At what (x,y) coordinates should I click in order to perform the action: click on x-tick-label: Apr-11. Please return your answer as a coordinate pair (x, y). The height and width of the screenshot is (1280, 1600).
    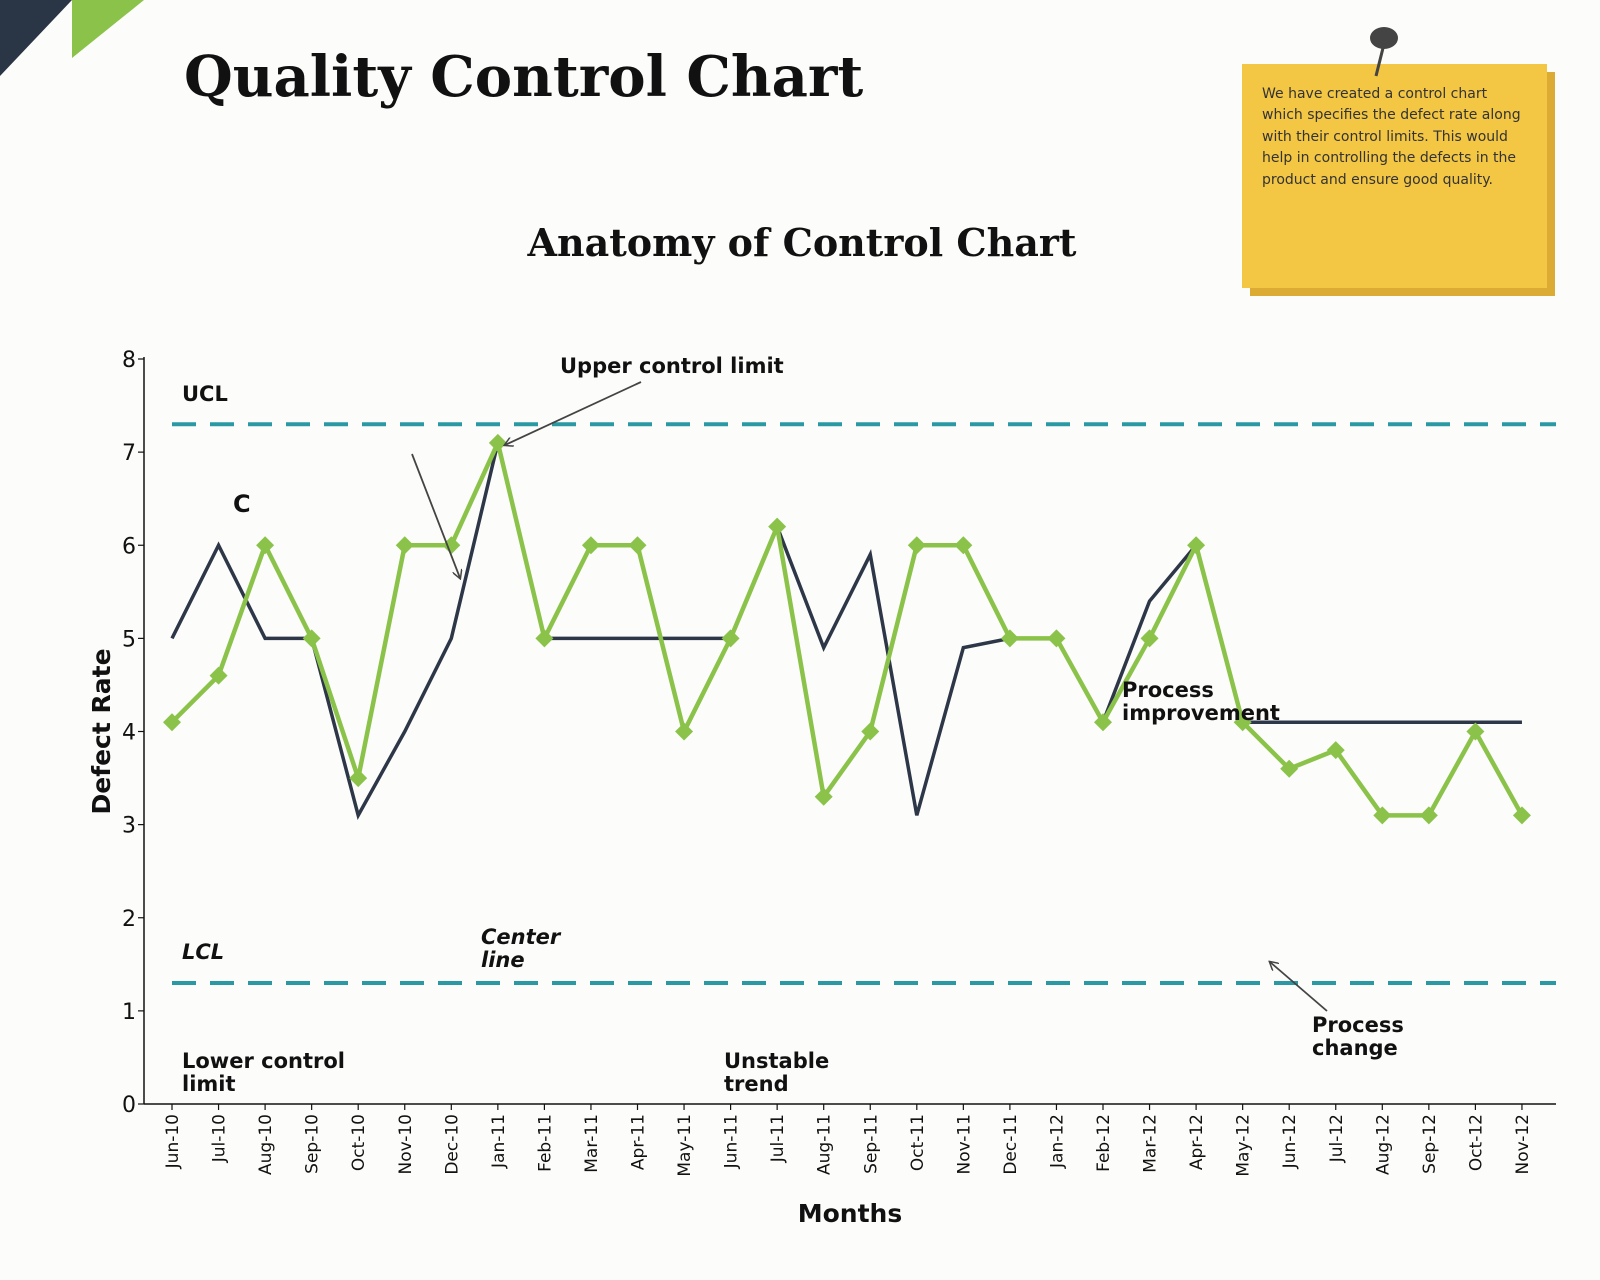
    Looking at the image, I should click on (639, 1142).